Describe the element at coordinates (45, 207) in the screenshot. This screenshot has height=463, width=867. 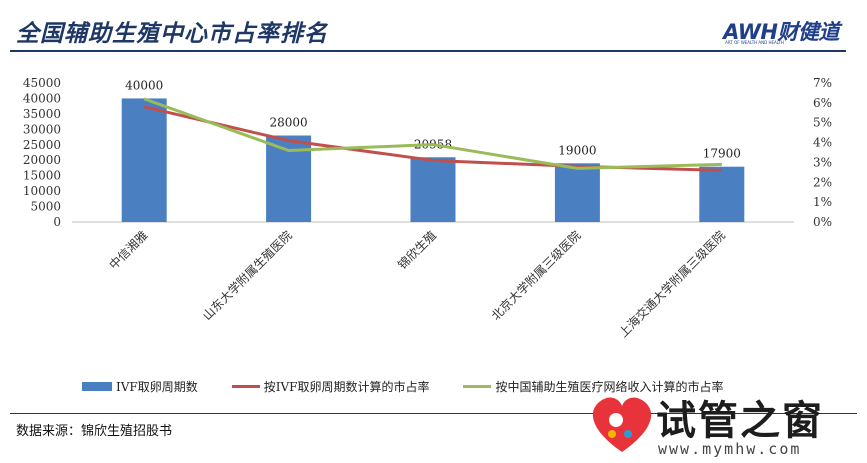
I see `y-left-tick-label: 5000` at that location.